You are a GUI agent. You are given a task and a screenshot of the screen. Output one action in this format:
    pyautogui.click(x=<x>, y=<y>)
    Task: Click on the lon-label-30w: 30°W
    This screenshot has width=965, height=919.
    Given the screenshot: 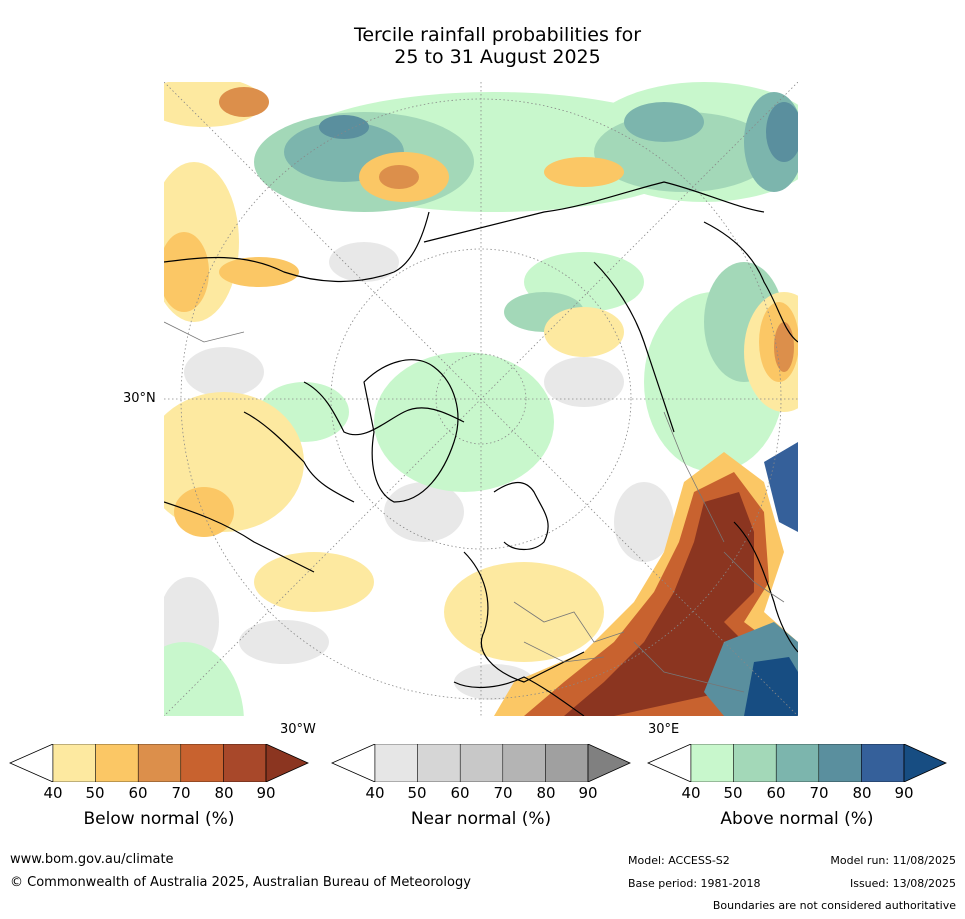 What is the action you would take?
    pyautogui.click(x=298, y=729)
    